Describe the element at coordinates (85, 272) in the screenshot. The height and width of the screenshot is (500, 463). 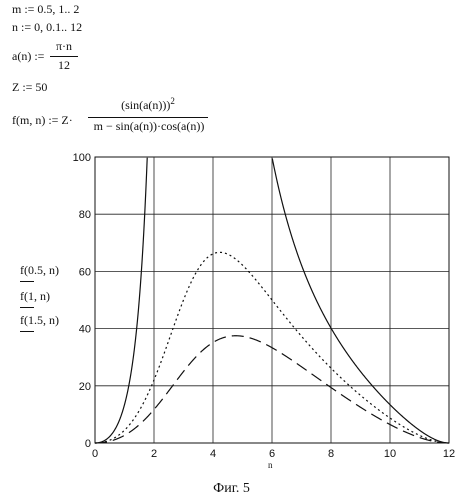
I see `y-tick-label: 60` at that location.